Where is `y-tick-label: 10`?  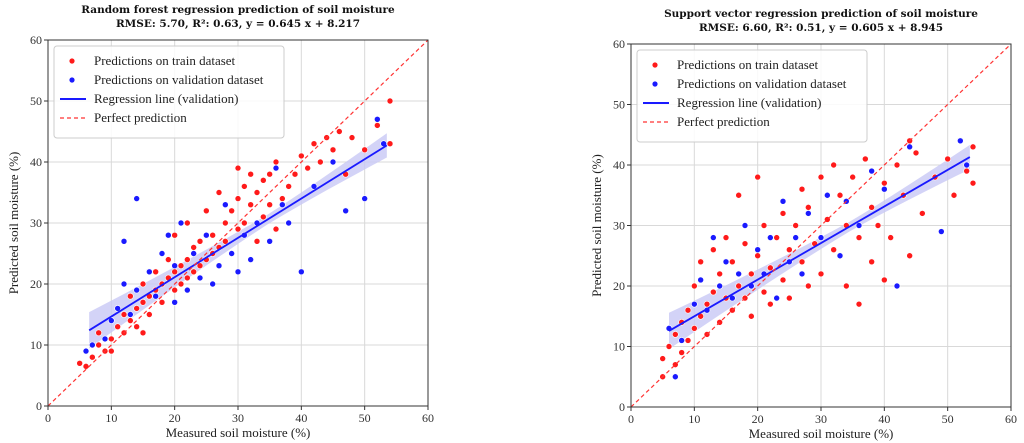
y-tick-label: 10 is located at coordinates (36, 345).